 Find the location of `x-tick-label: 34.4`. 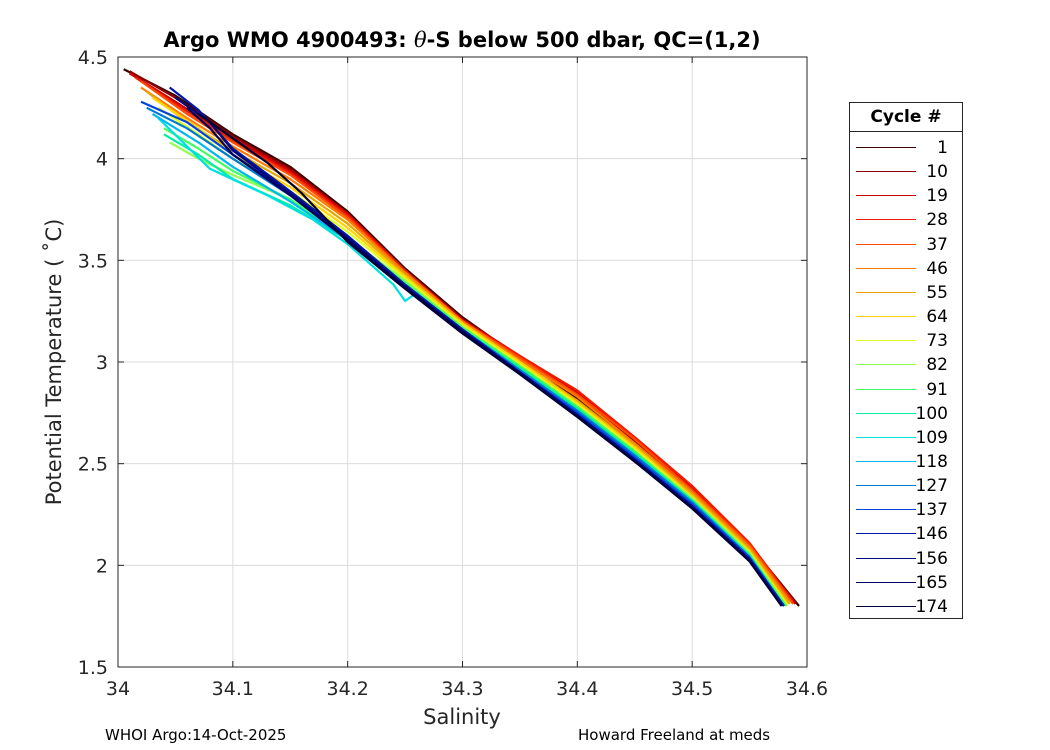

x-tick-label: 34.4 is located at coordinates (577, 689).